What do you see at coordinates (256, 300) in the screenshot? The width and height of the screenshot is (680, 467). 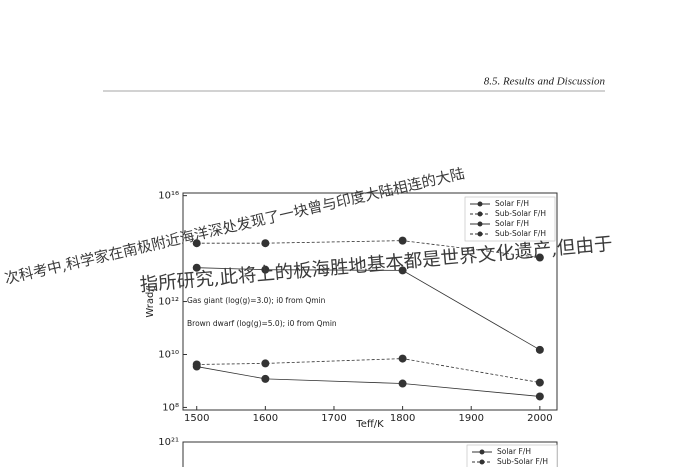 I see `annotation: Gas giant (log(g)=3.0); i0 from Qmin` at bounding box center [256, 300].